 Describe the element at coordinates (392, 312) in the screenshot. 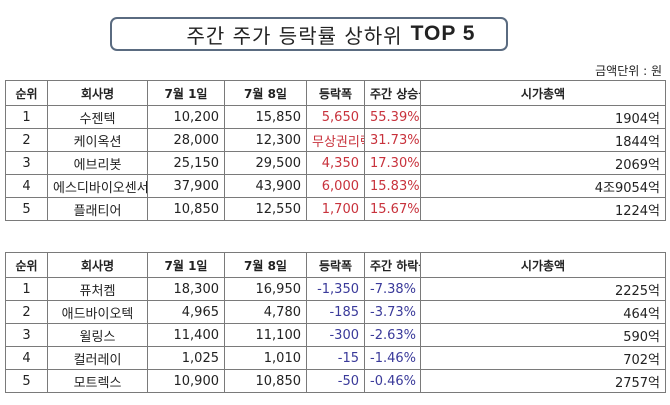

I see `rate: -3.73%` at that location.